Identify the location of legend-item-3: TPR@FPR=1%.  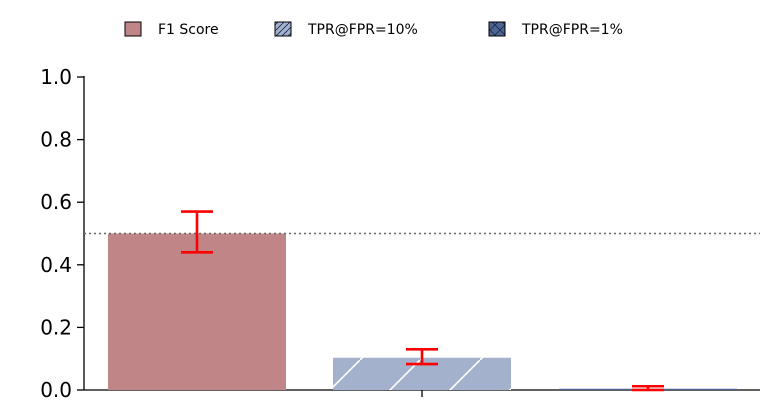
(555, 29).